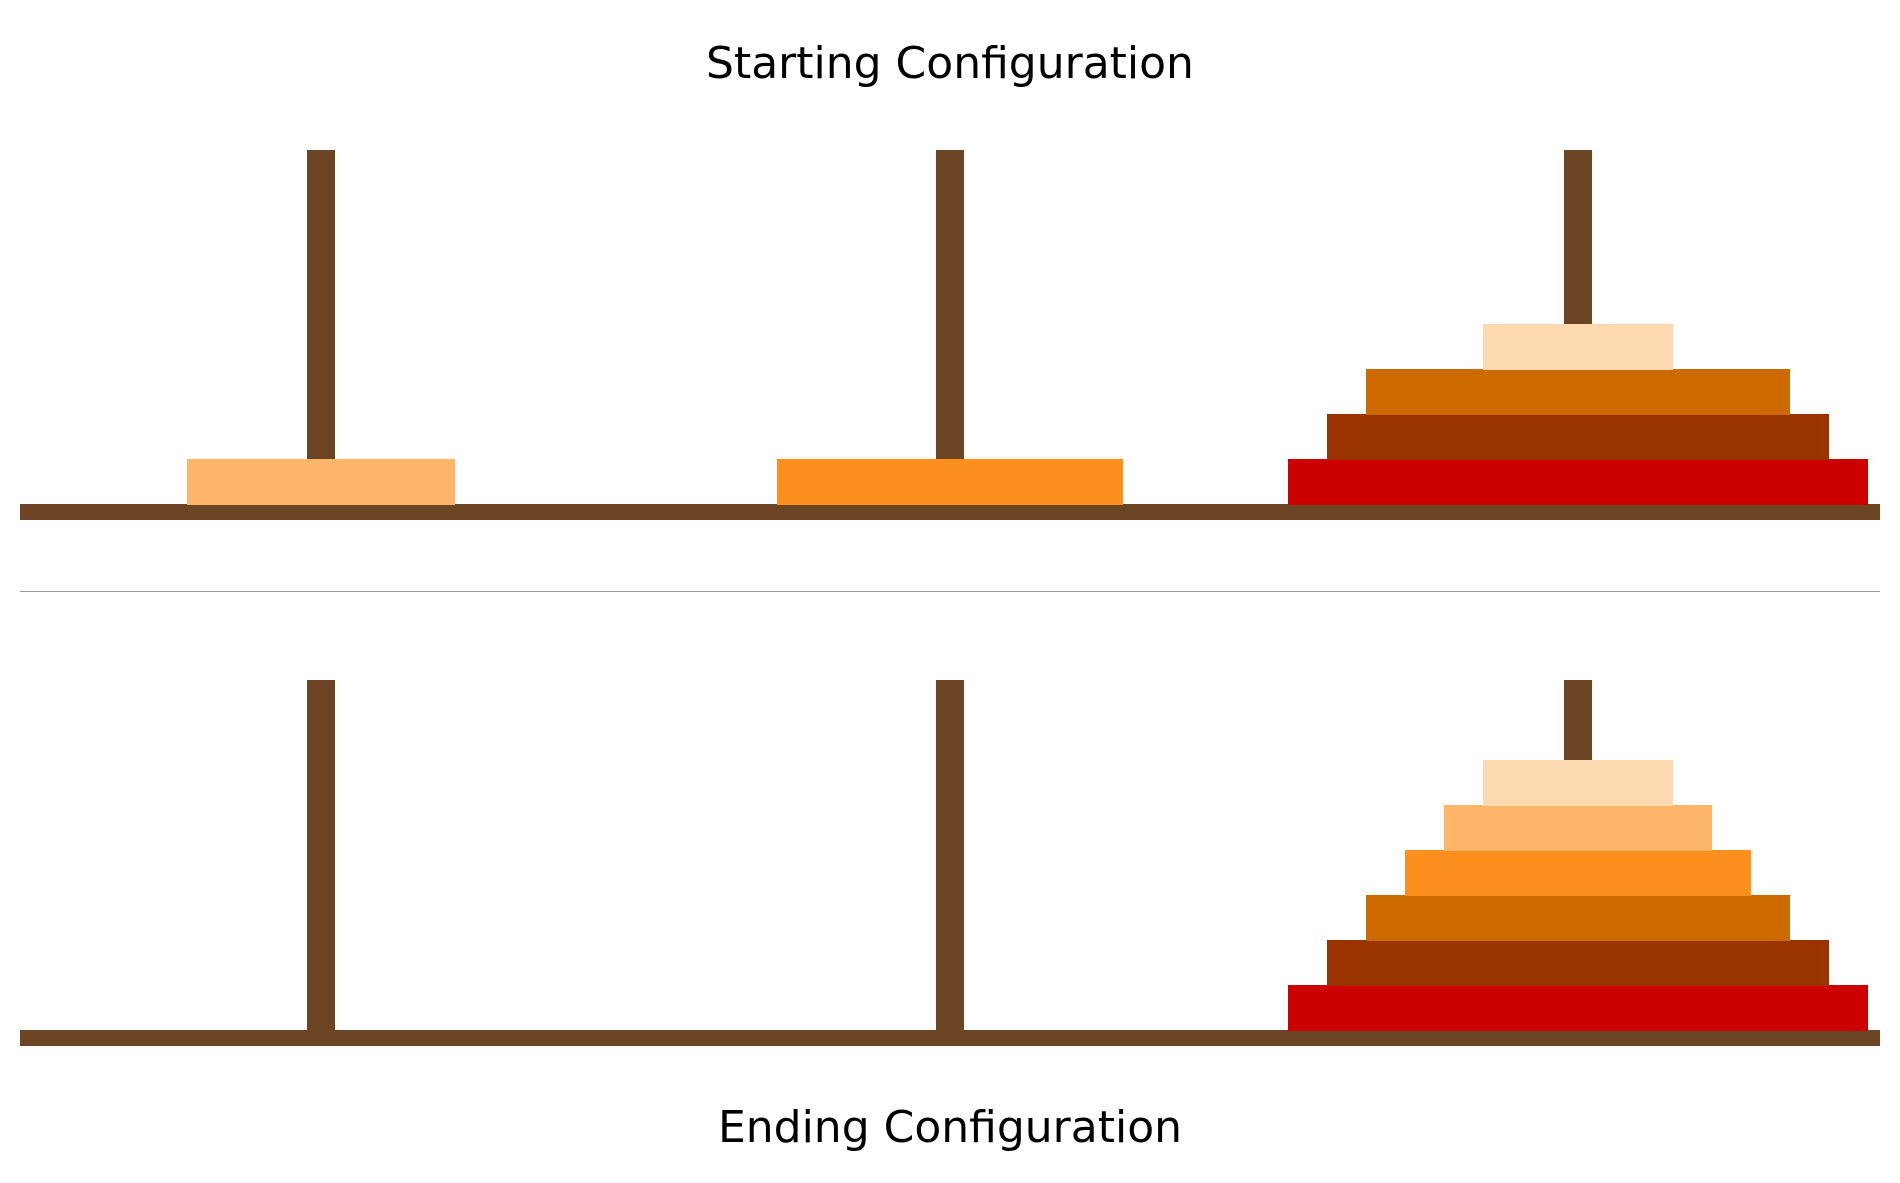 Image resolution: width=1900 pixels, height=1183 pixels. Describe the element at coordinates (950, 591) in the screenshot. I see `section-divider` at that location.